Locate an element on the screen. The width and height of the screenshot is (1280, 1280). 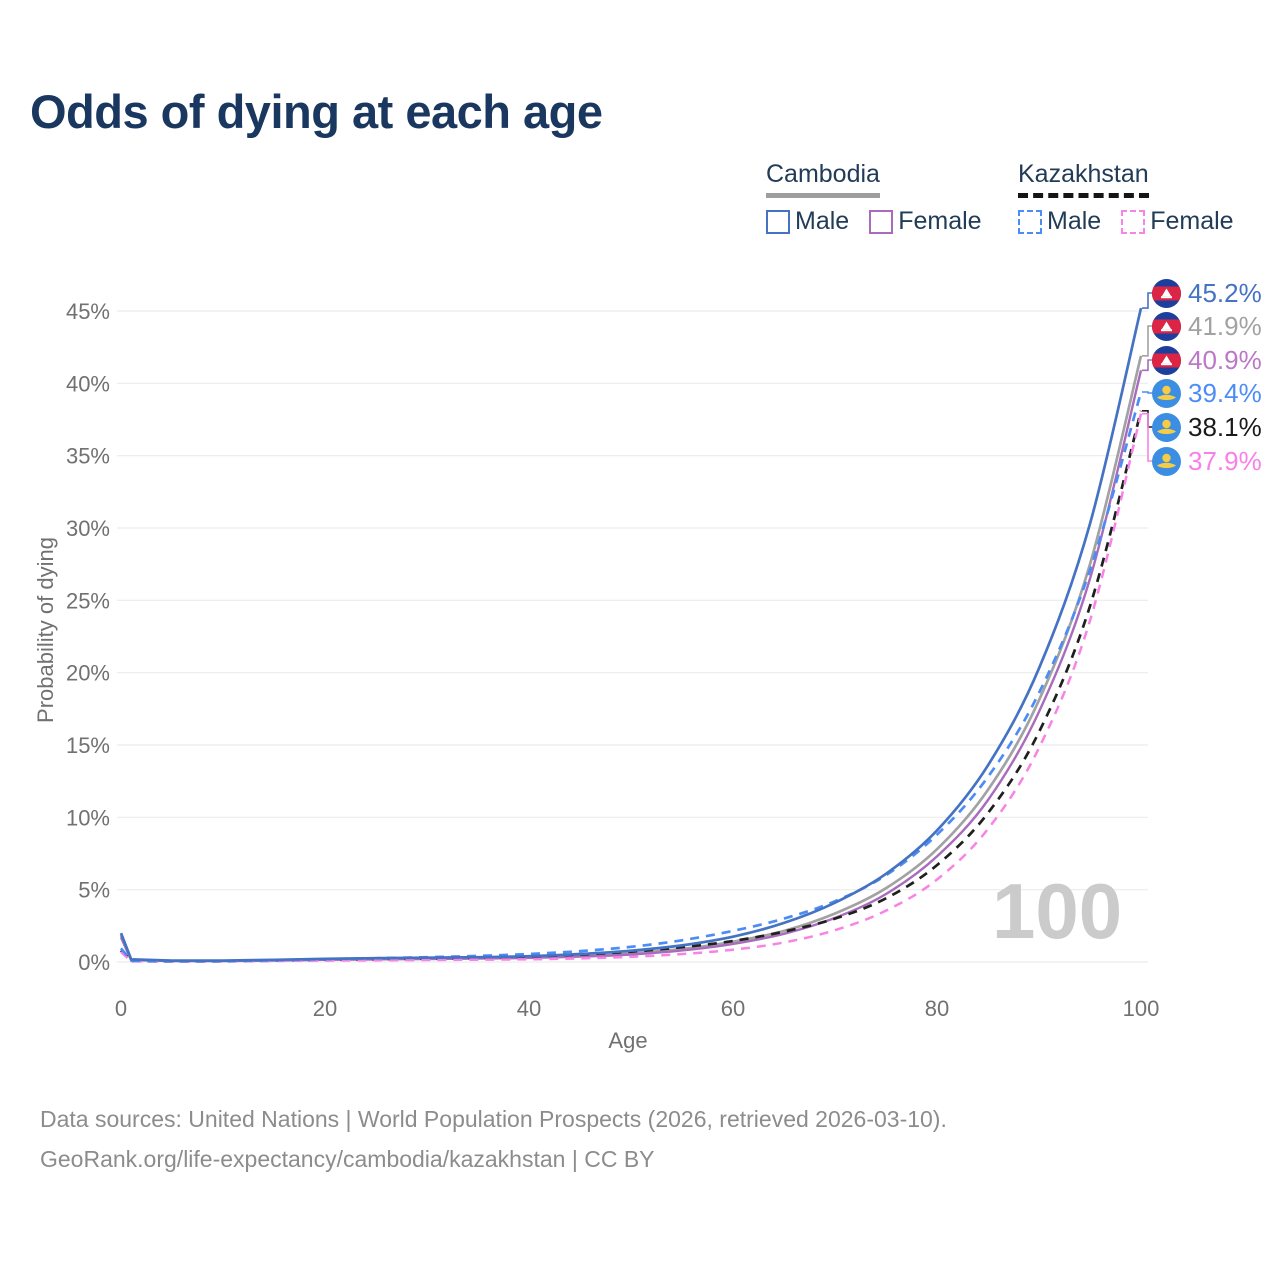
y-tick-label: 5% is located at coordinates (94, 890).